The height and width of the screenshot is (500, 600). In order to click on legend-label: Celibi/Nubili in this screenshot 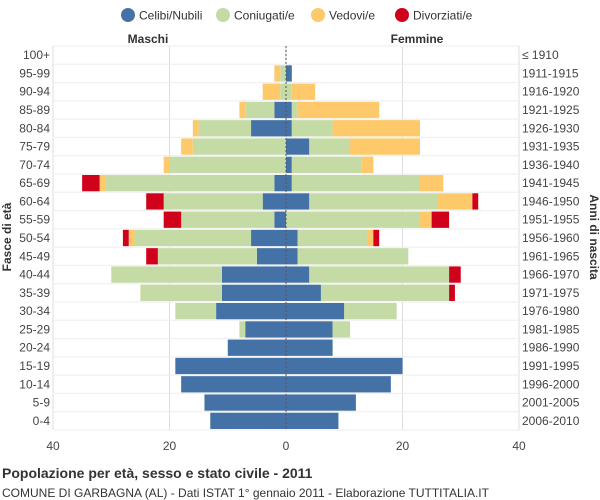, I will do `click(170, 16)`.